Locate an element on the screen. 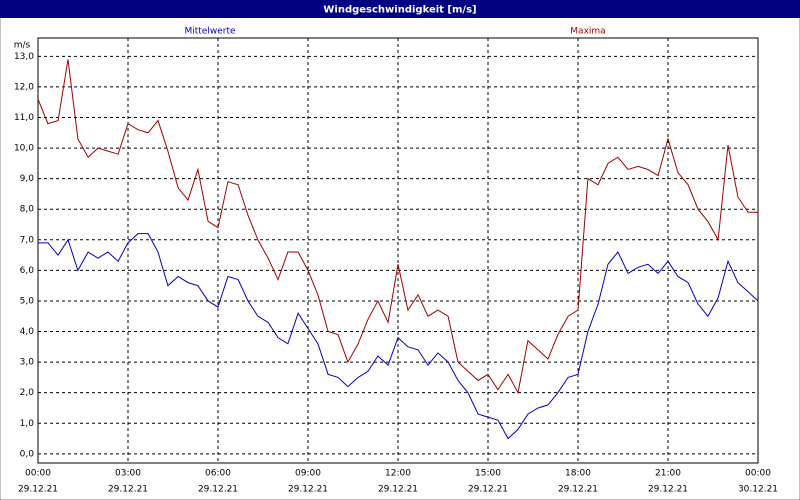  x-tick-label: 06:00 is located at coordinates (218, 474).